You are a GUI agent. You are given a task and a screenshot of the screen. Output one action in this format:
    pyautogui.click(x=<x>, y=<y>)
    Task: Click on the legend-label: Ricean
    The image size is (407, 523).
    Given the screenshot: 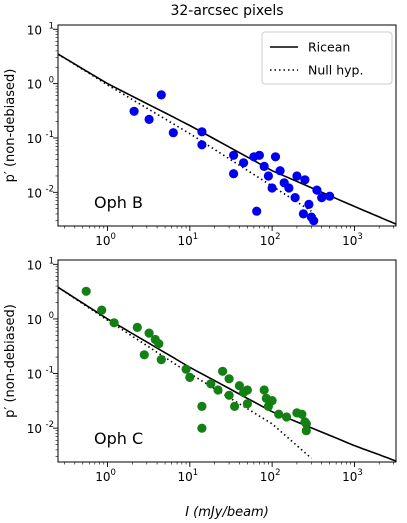 What is the action you would take?
    pyautogui.click(x=329, y=47)
    